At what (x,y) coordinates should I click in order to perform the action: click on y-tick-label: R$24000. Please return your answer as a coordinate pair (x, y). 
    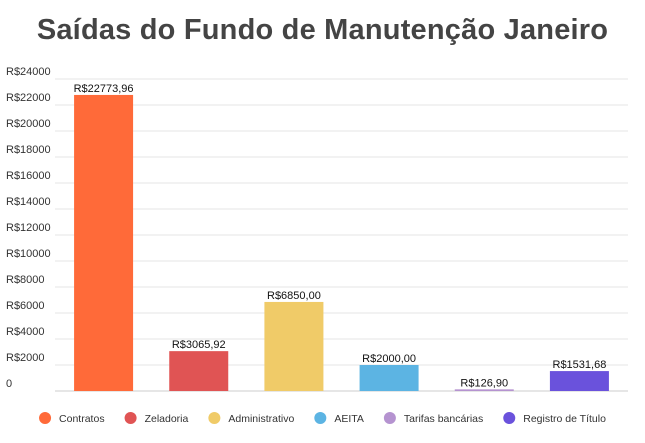
    Looking at the image, I should click on (28, 72).